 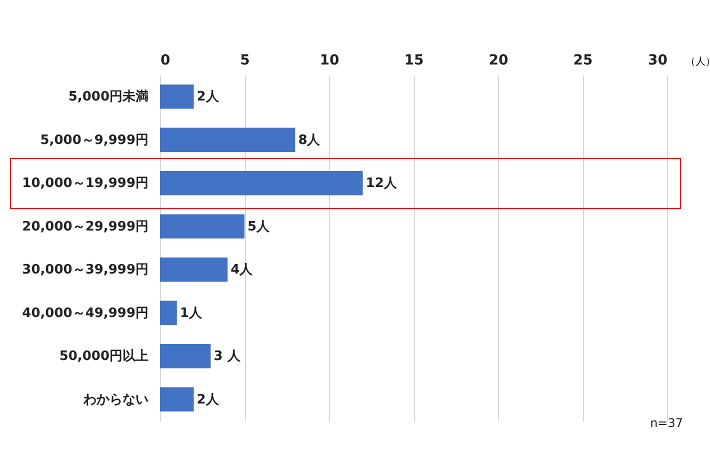 What do you see at coordinates (85, 226) in the screenshot?
I see `y-tick-label: 20,000～29,999円` at bounding box center [85, 226].